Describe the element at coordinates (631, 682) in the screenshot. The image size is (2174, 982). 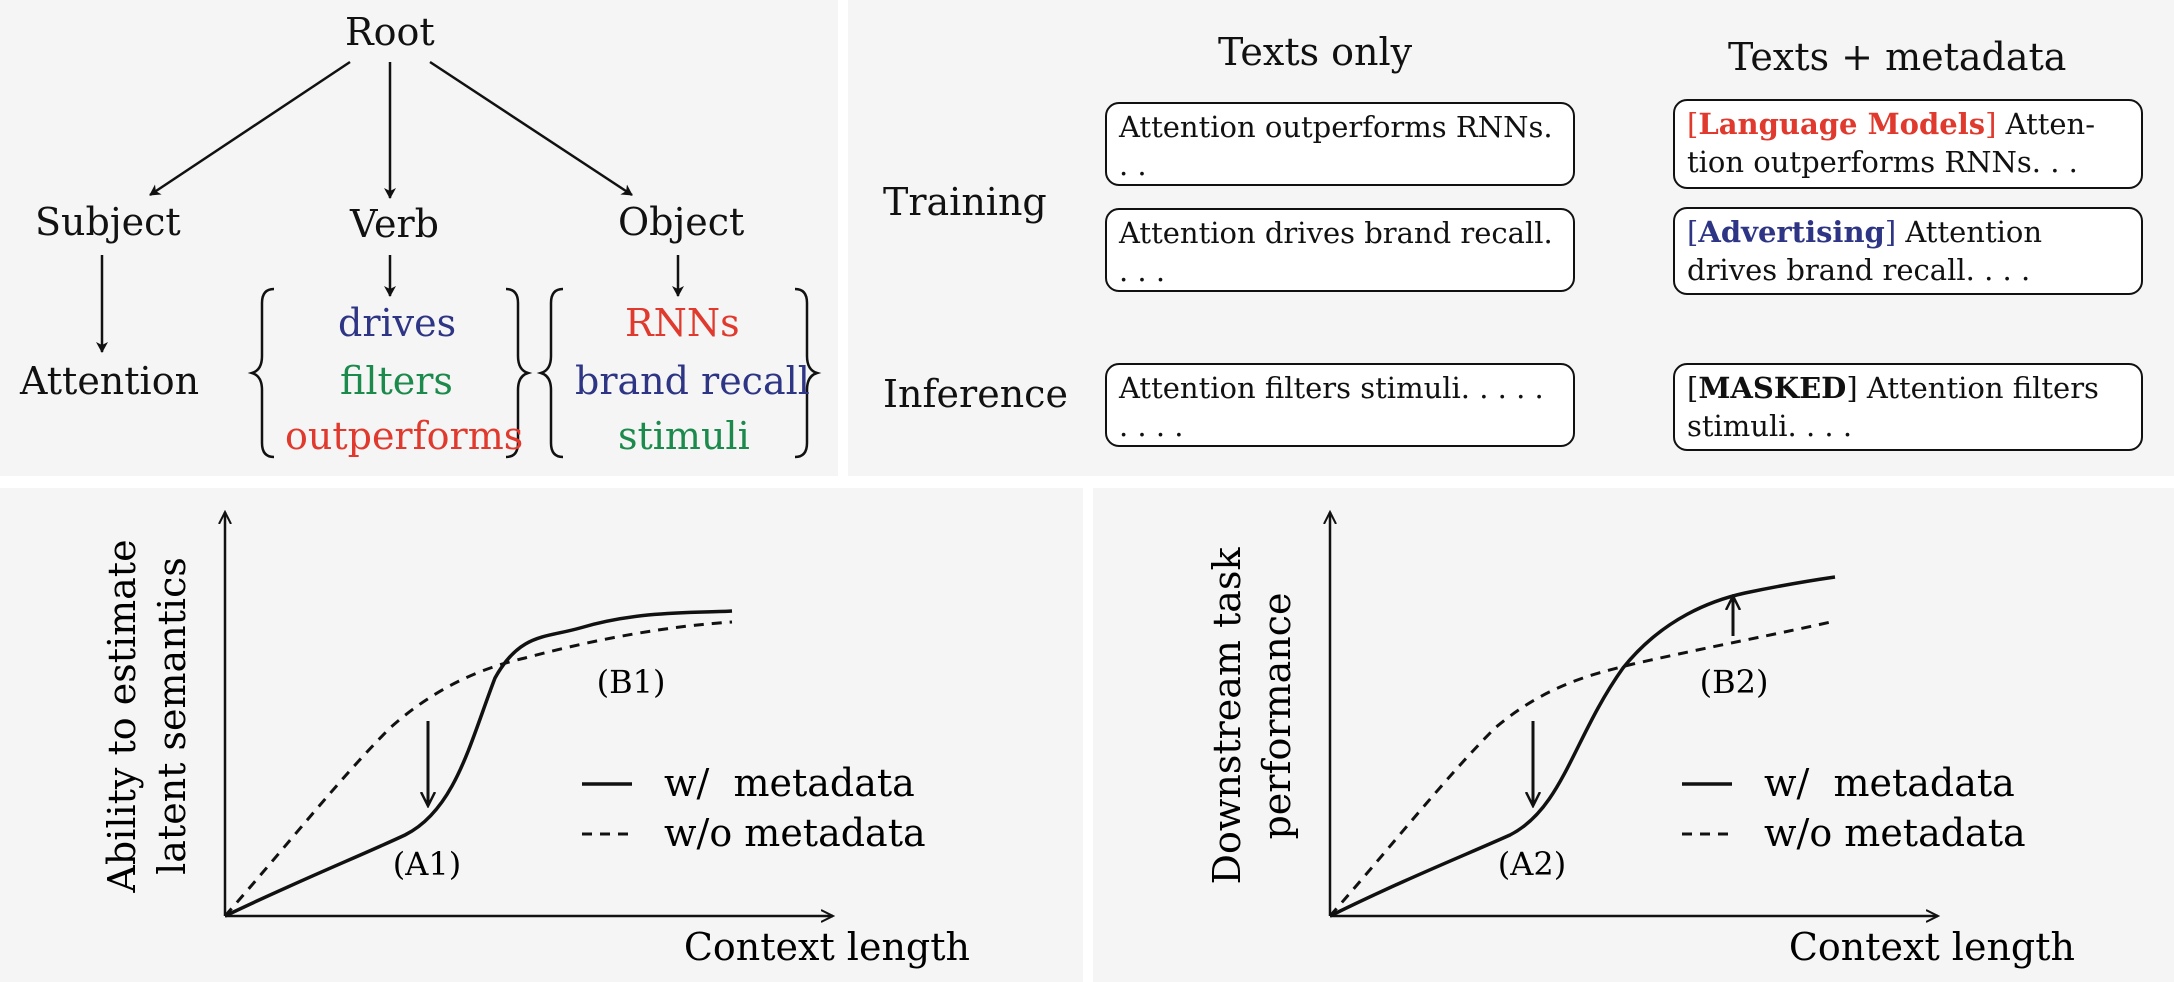
I see `annotation-b1: (B1)` at that location.